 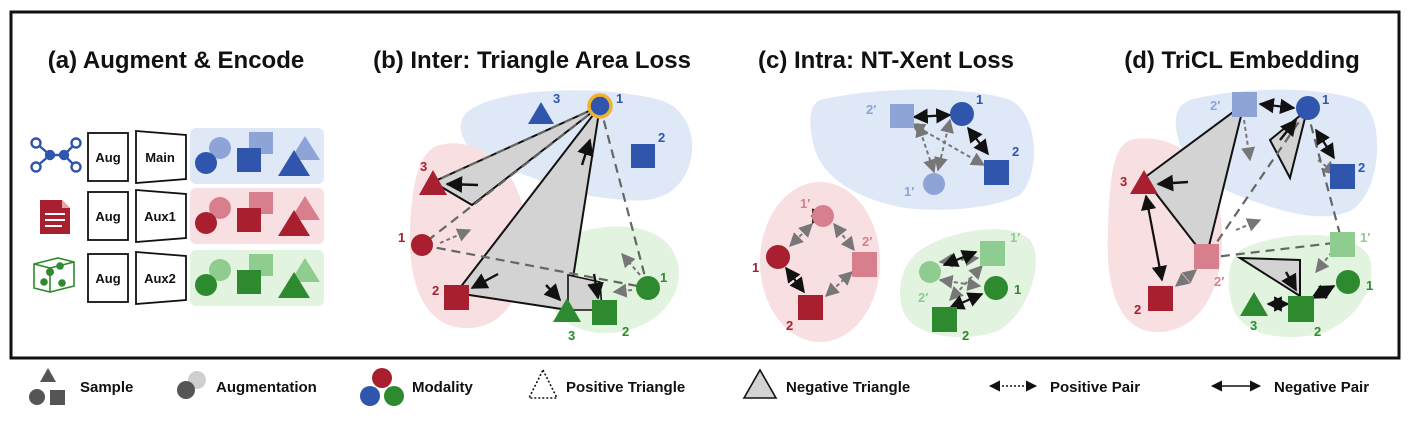 I want to click on panel-b-title: (b) Inter: Triangle Area Loss, so click(x=532, y=60).